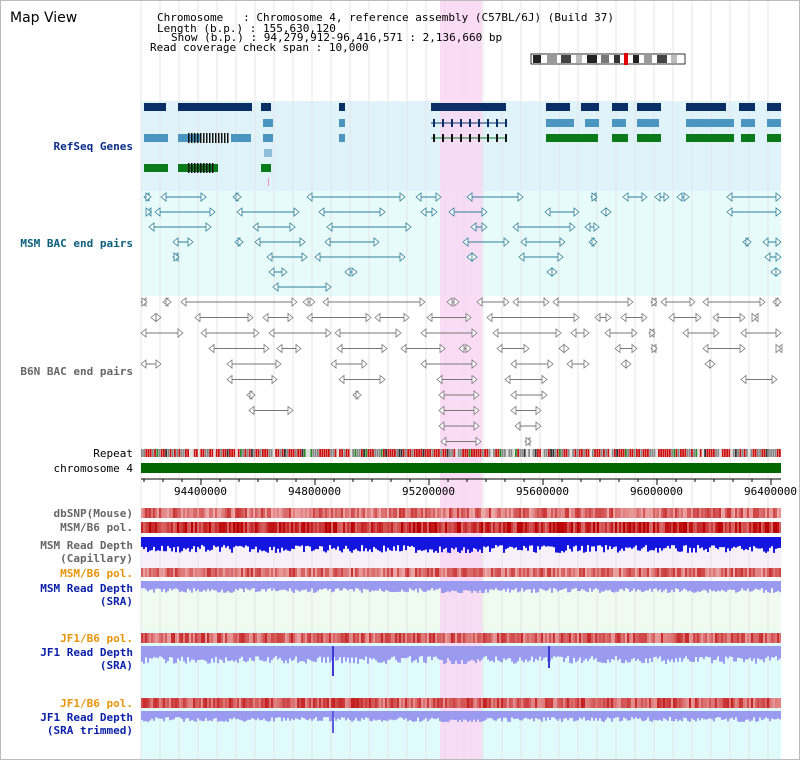 Image resolution: width=800 pixels, height=760 pixels. I want to click on gene-feature, so click(156, 168).